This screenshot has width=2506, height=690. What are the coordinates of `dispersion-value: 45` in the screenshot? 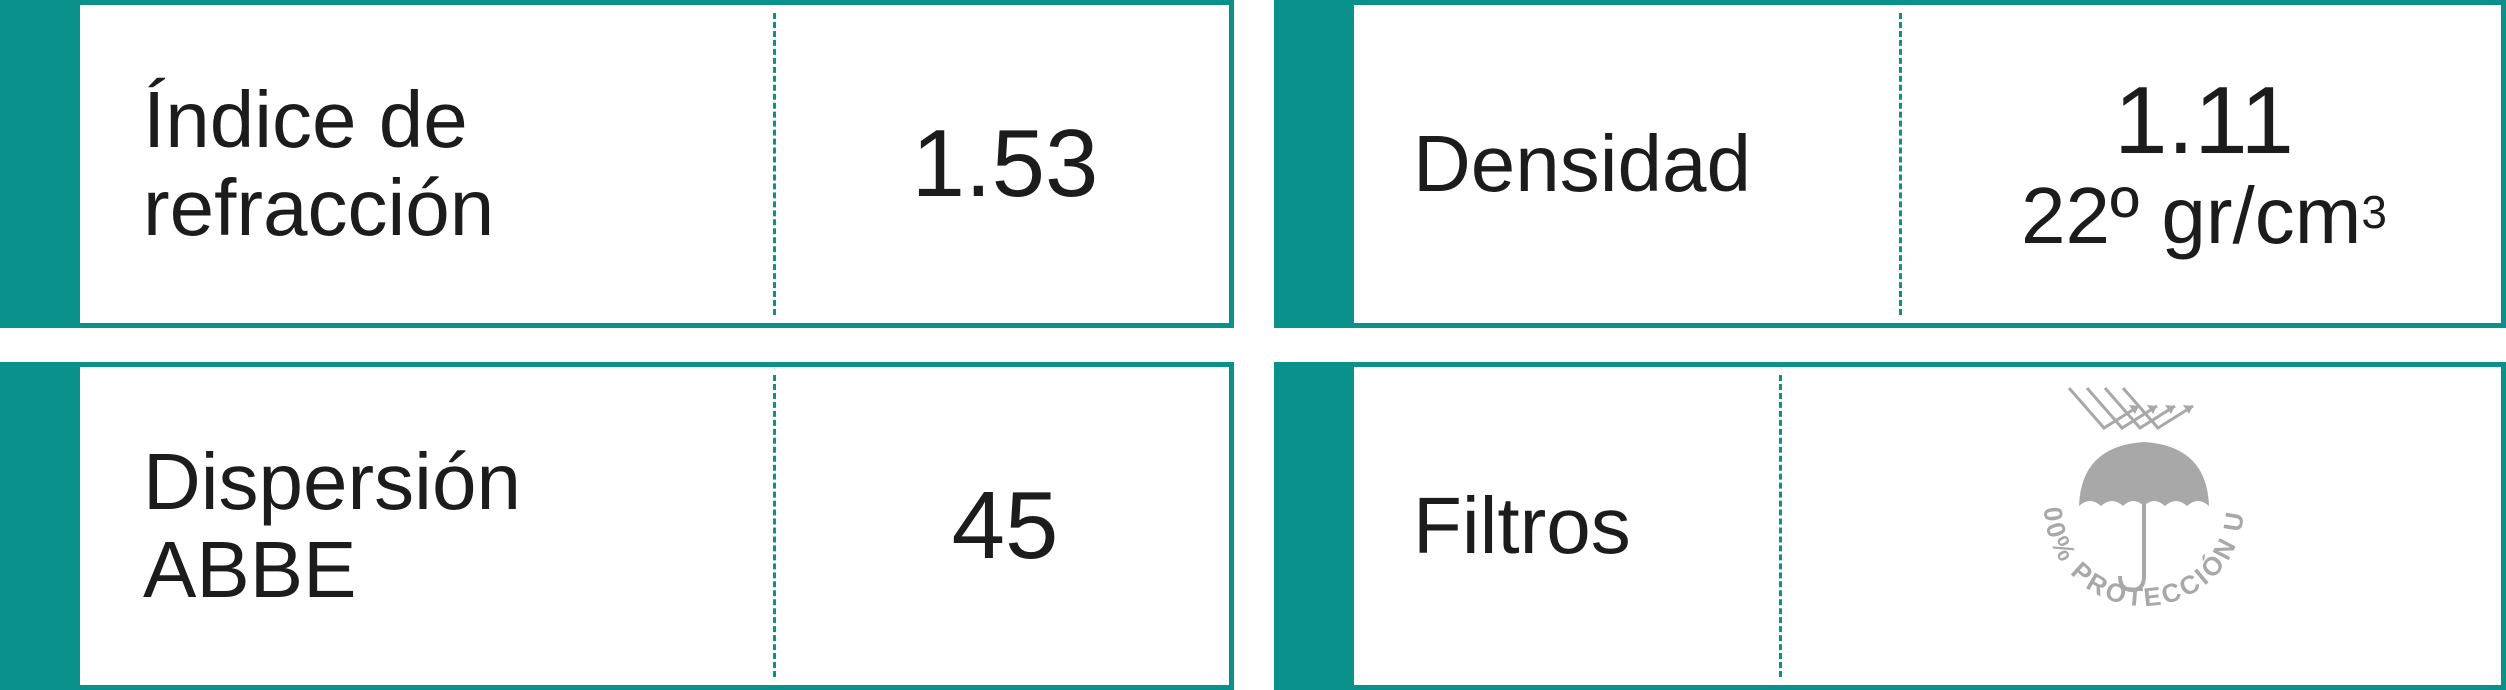 It's located at (1005, 525).